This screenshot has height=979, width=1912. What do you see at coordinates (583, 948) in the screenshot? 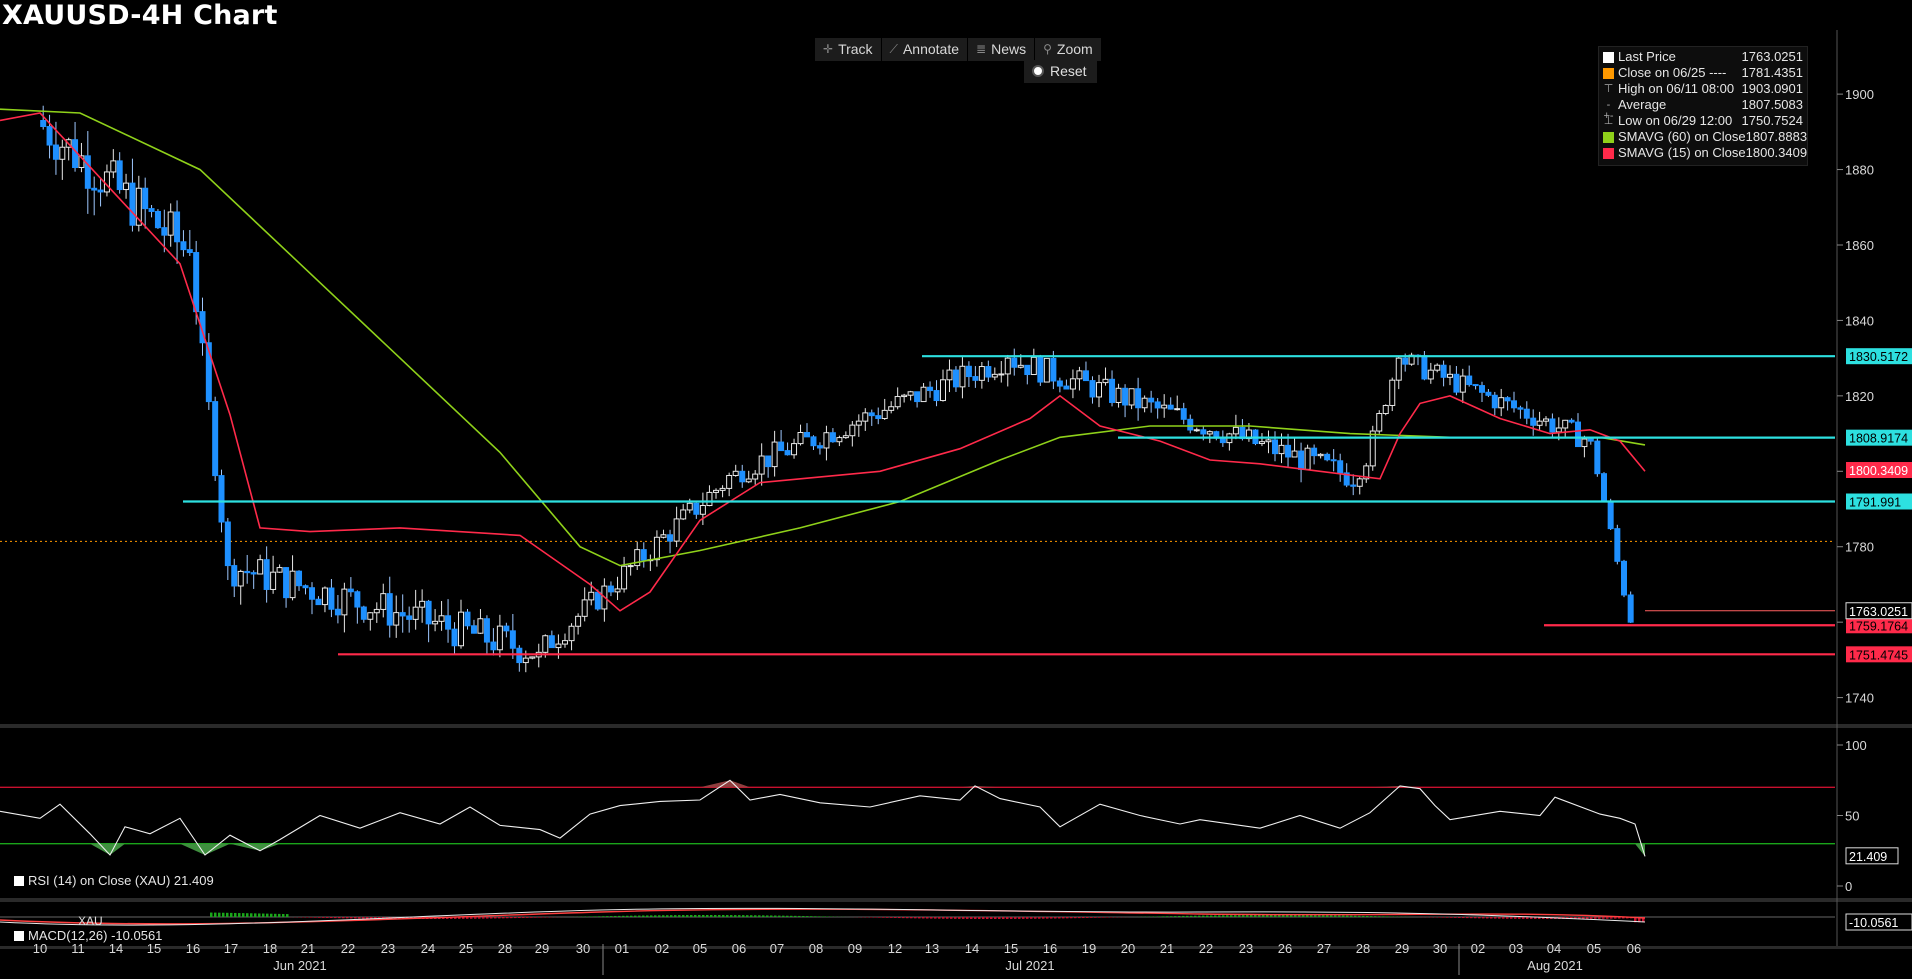
I see `x-tick-label: 30` at bounding box center [583, 948].